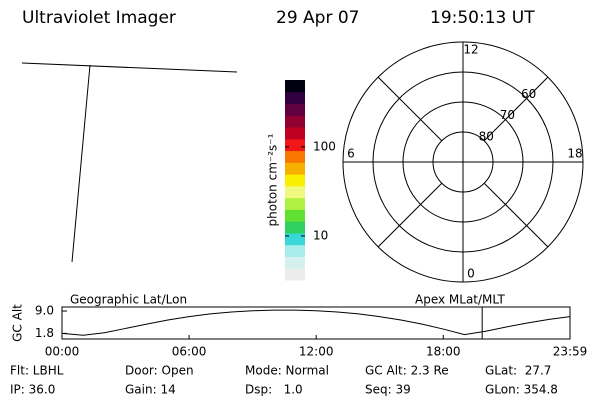 Image resolution: width=600 pixels, height=400 pixels. Describe the element at coordinates (460, 300) in the screenshot. I see `right-label: Apex MLat/MLT` at that location.